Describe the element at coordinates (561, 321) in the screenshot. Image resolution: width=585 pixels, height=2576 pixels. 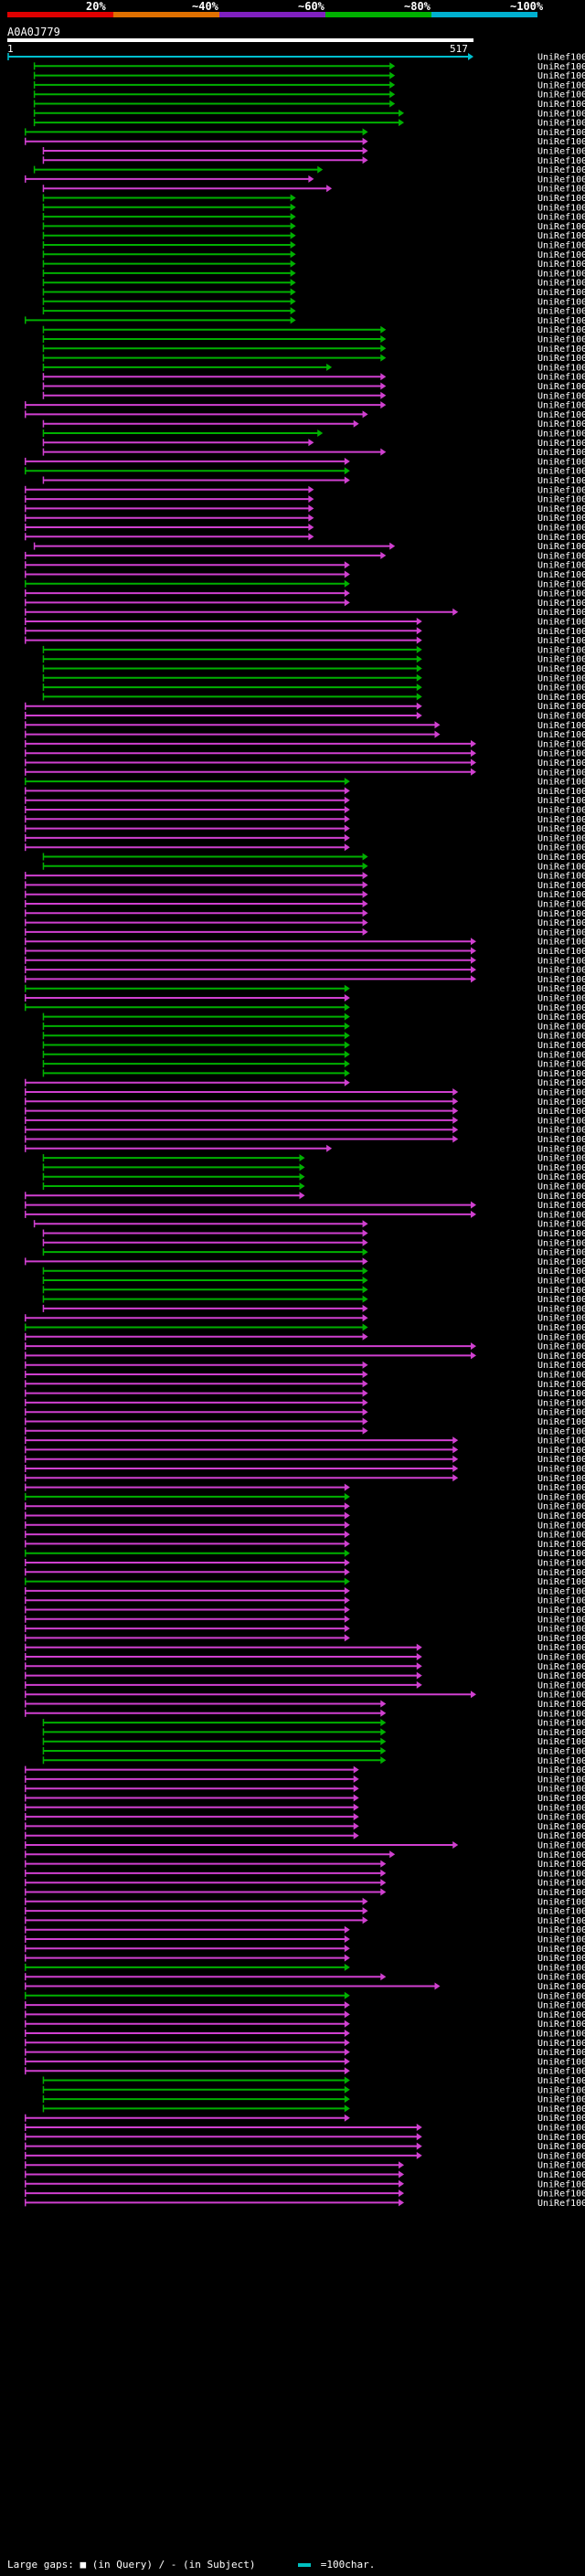
I see `hit-label: UniRef100_Q661F1` at that location.